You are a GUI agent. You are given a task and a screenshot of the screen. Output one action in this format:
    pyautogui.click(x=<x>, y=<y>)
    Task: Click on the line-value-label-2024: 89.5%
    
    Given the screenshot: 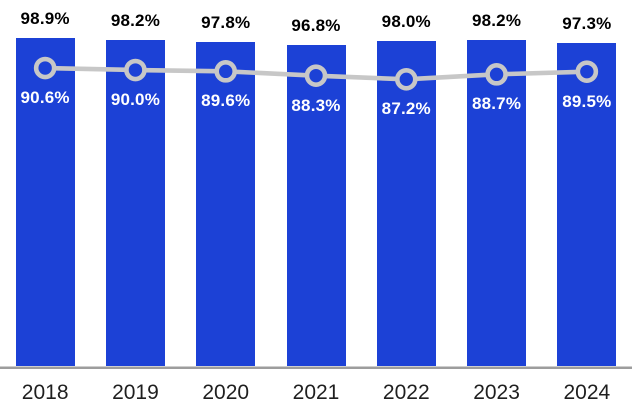 What is the action you would take?
    pyautogui.click(x=587, y=101)
    